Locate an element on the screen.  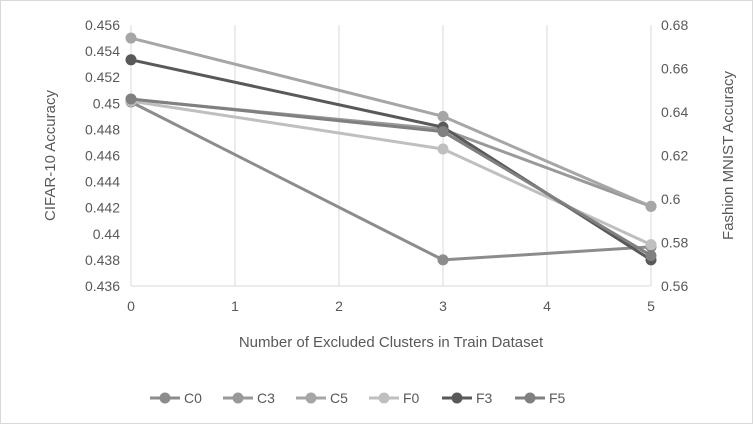
legend: C0 C3 C5 F0 F3 F5 is located at coordinates (358, 398).